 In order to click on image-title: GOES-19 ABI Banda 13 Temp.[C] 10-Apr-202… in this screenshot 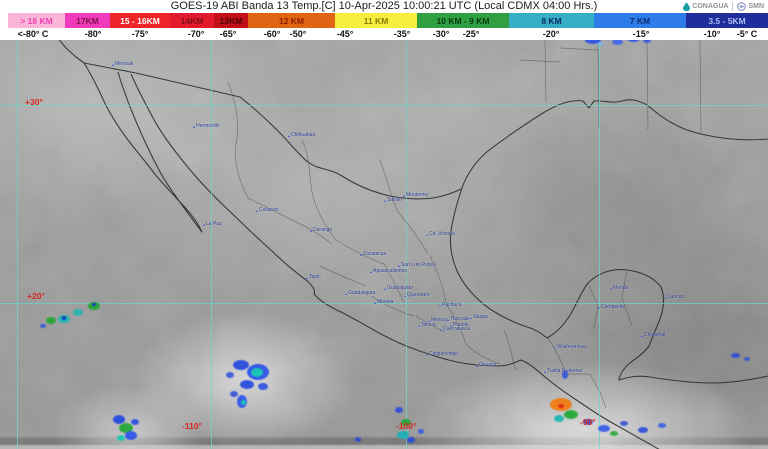, I will do `click(384, 6)`.